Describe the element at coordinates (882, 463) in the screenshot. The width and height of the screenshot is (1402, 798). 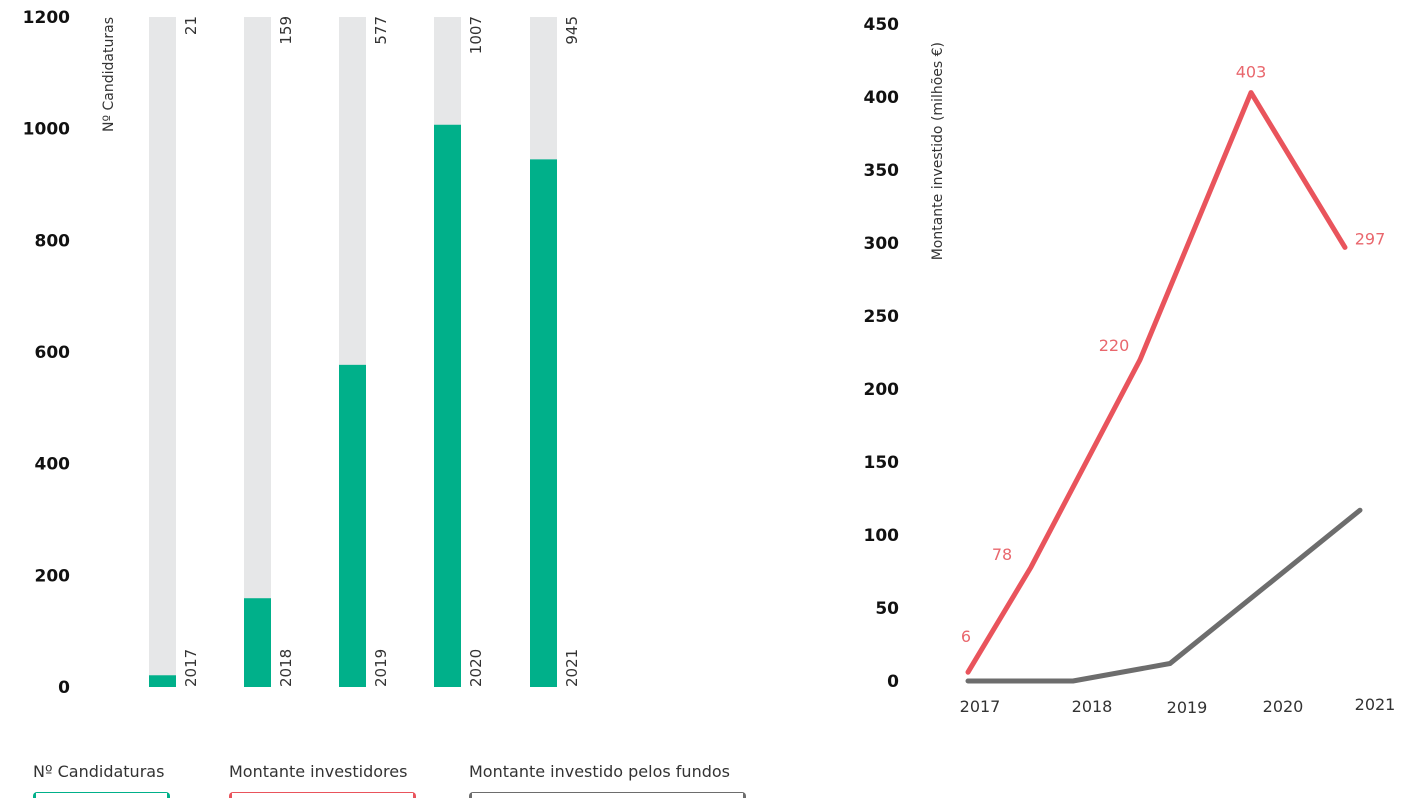
I see `line-y-tick-label: 150` at that location.